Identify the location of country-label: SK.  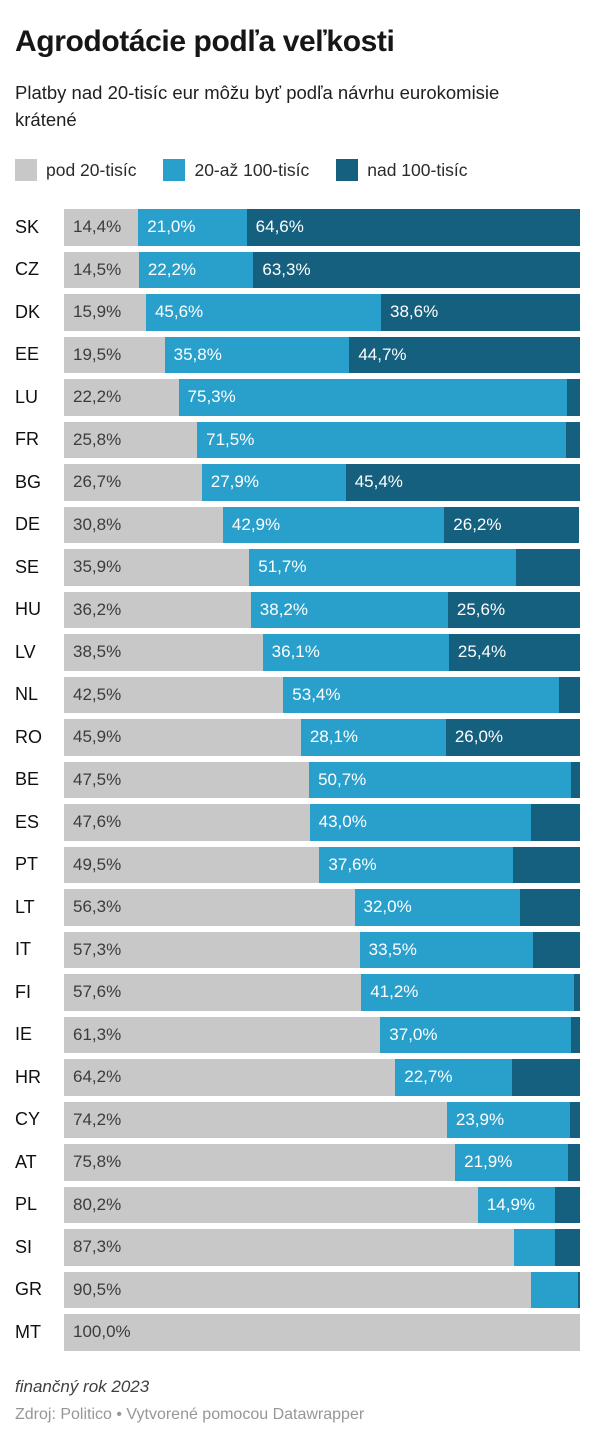
(27, 226).